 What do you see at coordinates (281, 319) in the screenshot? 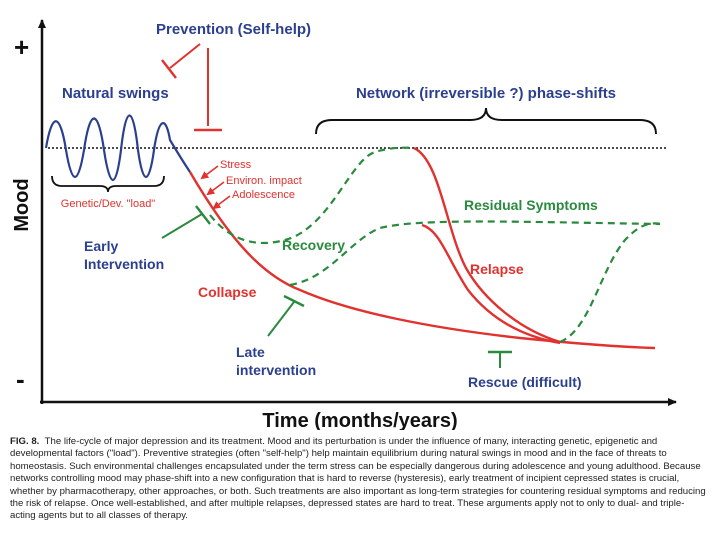
I see `late-intervention-line` at bounding box center [281, 319].